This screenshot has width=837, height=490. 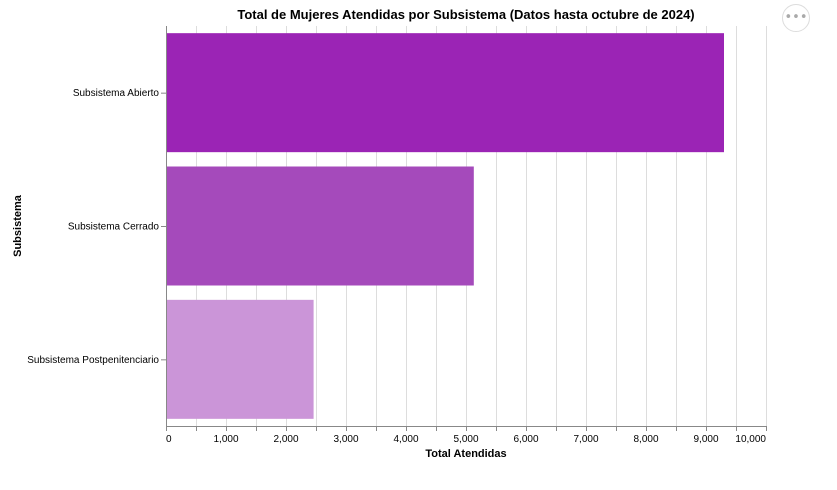 I want to click on chart-actions-button: •••, so click(x=796, y=18).